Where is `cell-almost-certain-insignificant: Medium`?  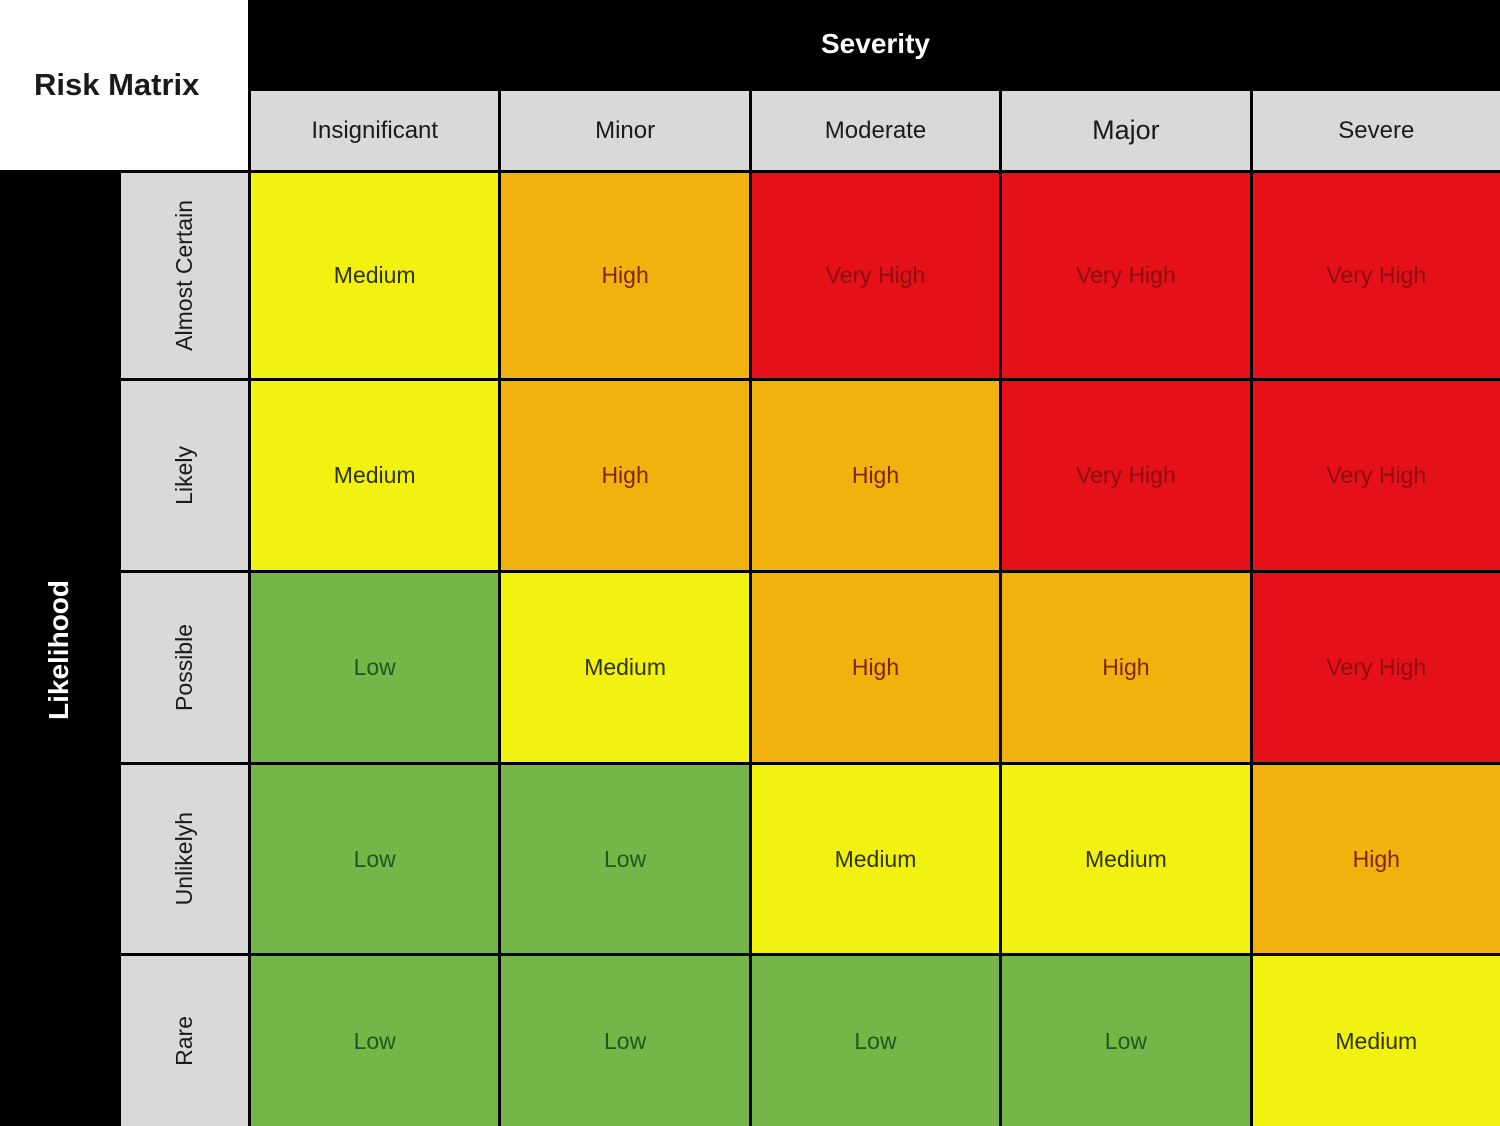
cell-almost-certain-insignificant: Medium is located at coordinates (375, 275).